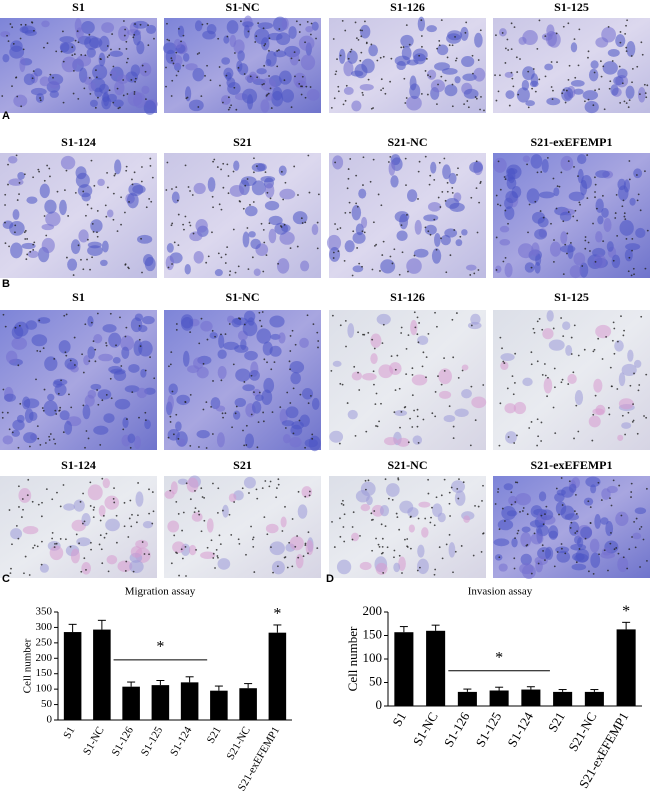 This screenshot has width=650, height=792. I want to click on x-tick-label: S1, so click(69, 733).